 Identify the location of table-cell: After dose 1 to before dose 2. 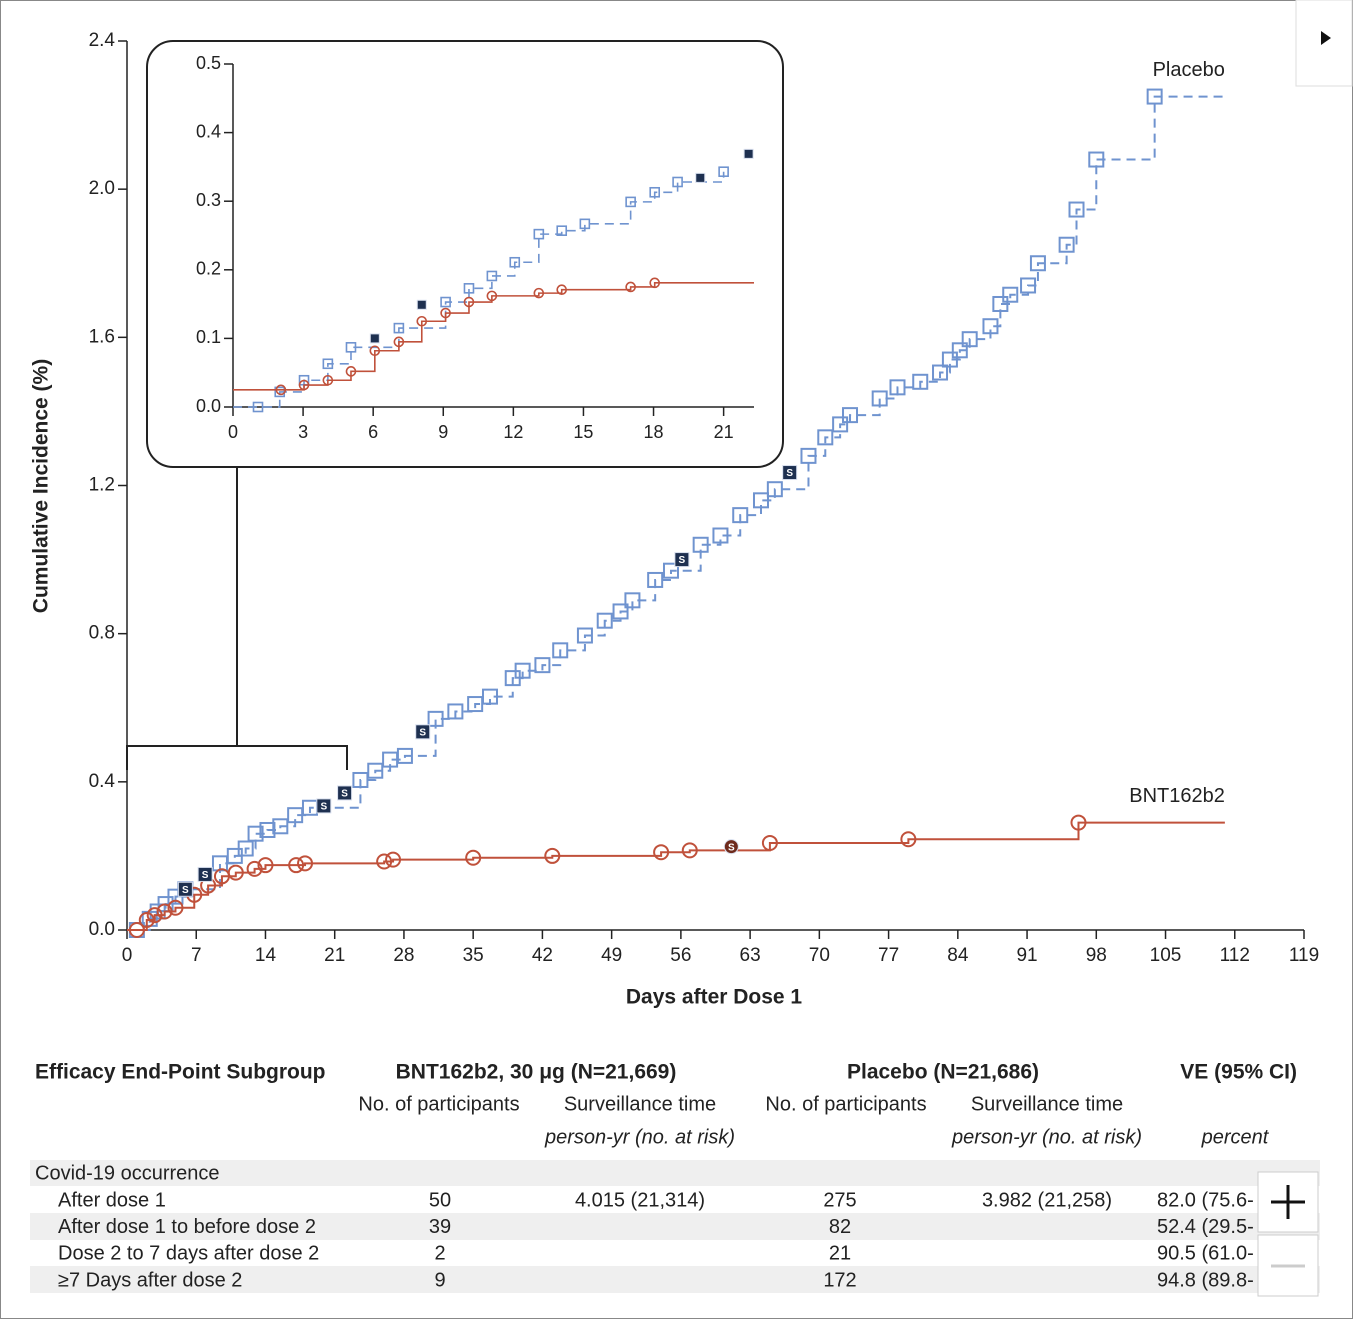
(187, 1227).